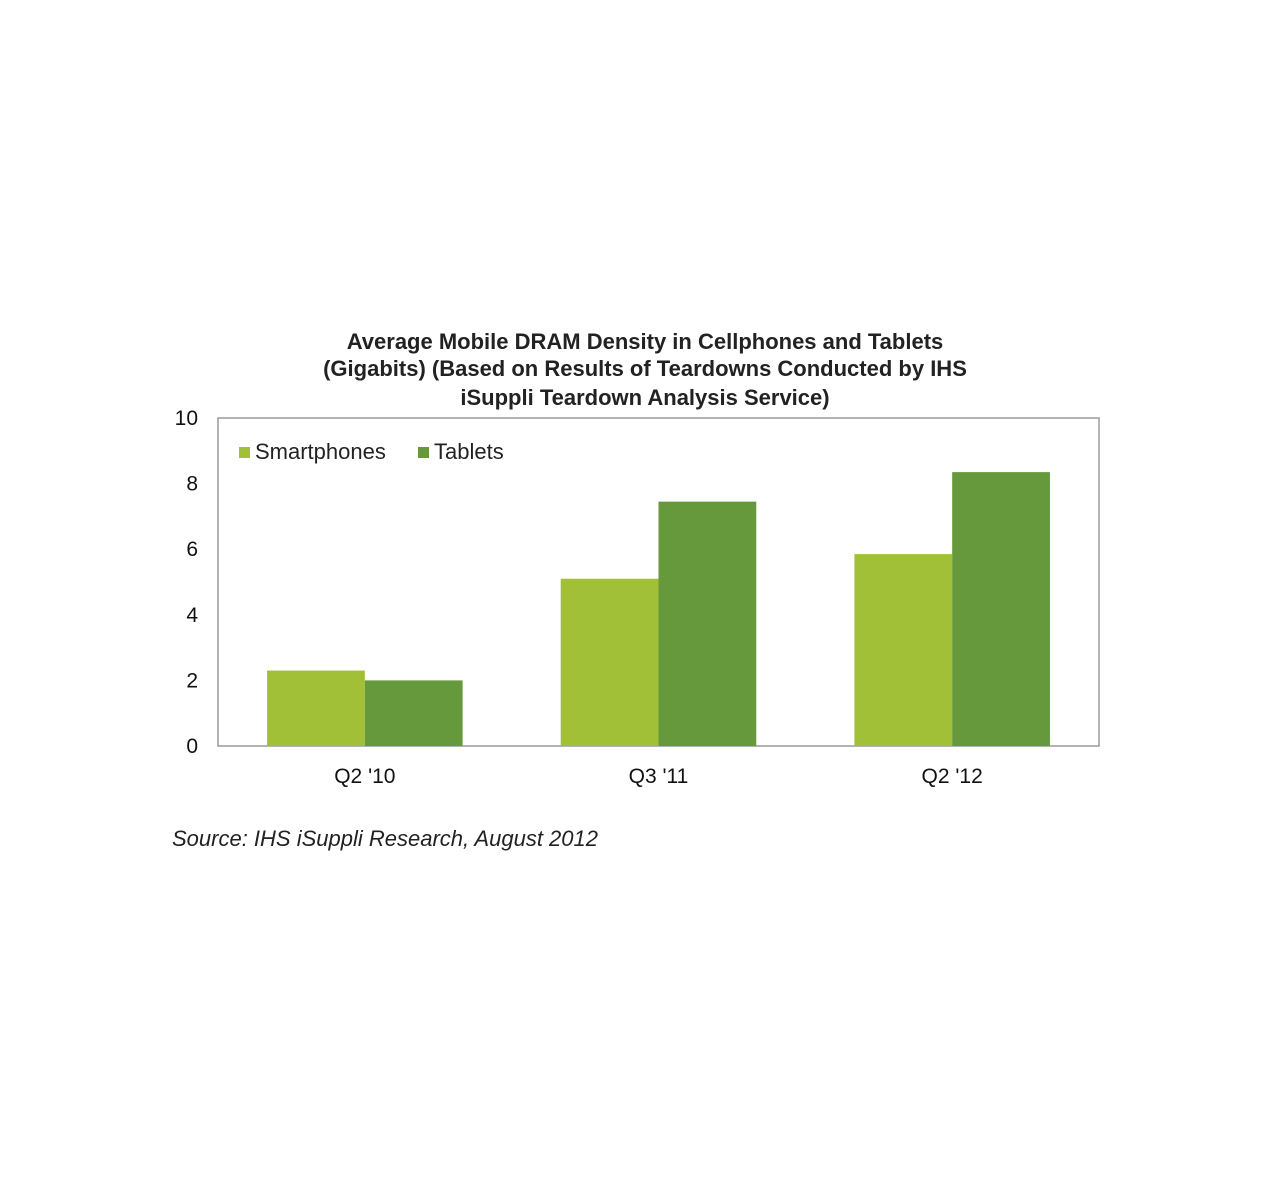 The height and width of the screenshot is (1190, 1280). What do you see at coordinates (364, 776) in the screenshot?
I see `x-tick-label: Q2 '10` at bounding box center [364, 776].